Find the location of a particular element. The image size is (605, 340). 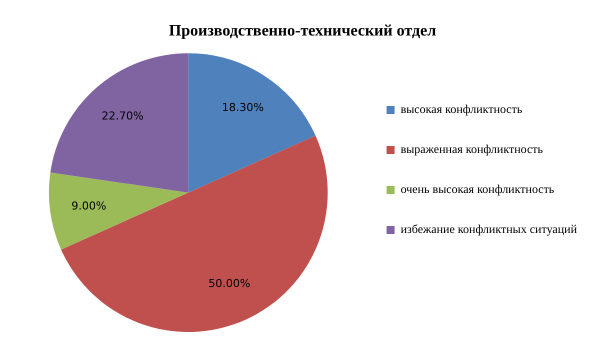

legend-label: высокая конфликтность is located at coordinates (461, 109).